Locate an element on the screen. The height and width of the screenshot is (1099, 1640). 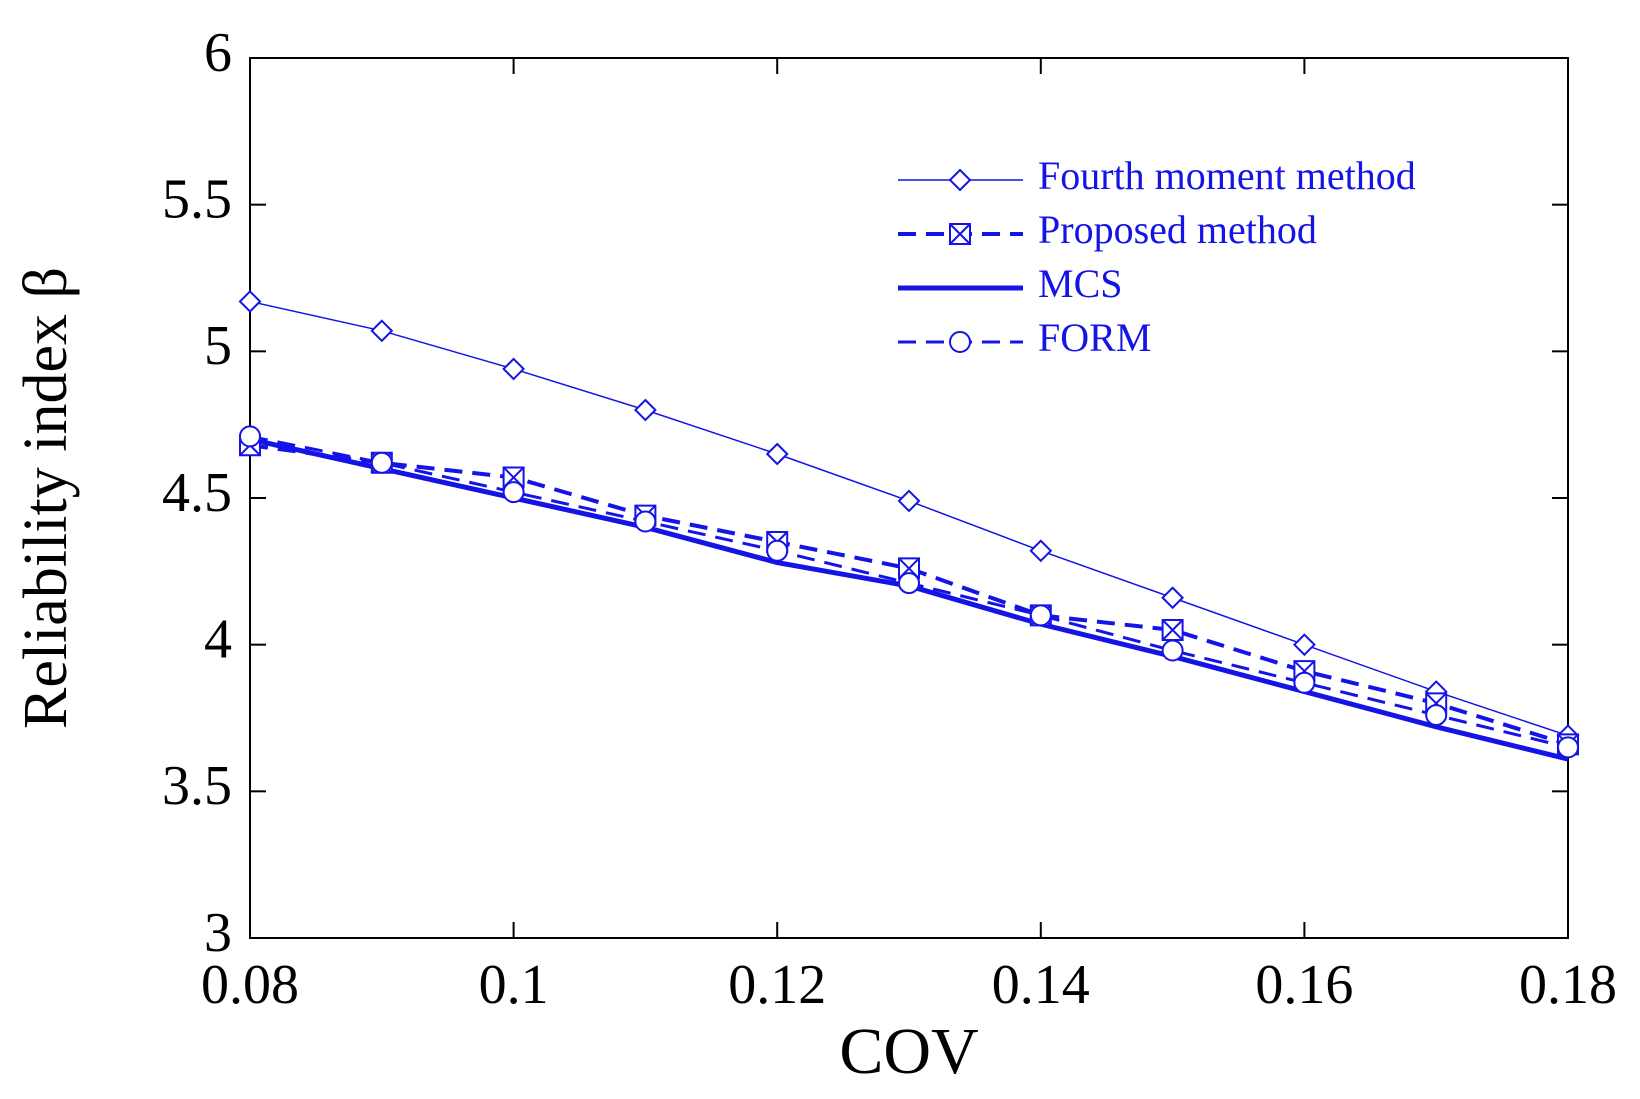
x-axis-label: COV is located at coordinates (908, 1051).